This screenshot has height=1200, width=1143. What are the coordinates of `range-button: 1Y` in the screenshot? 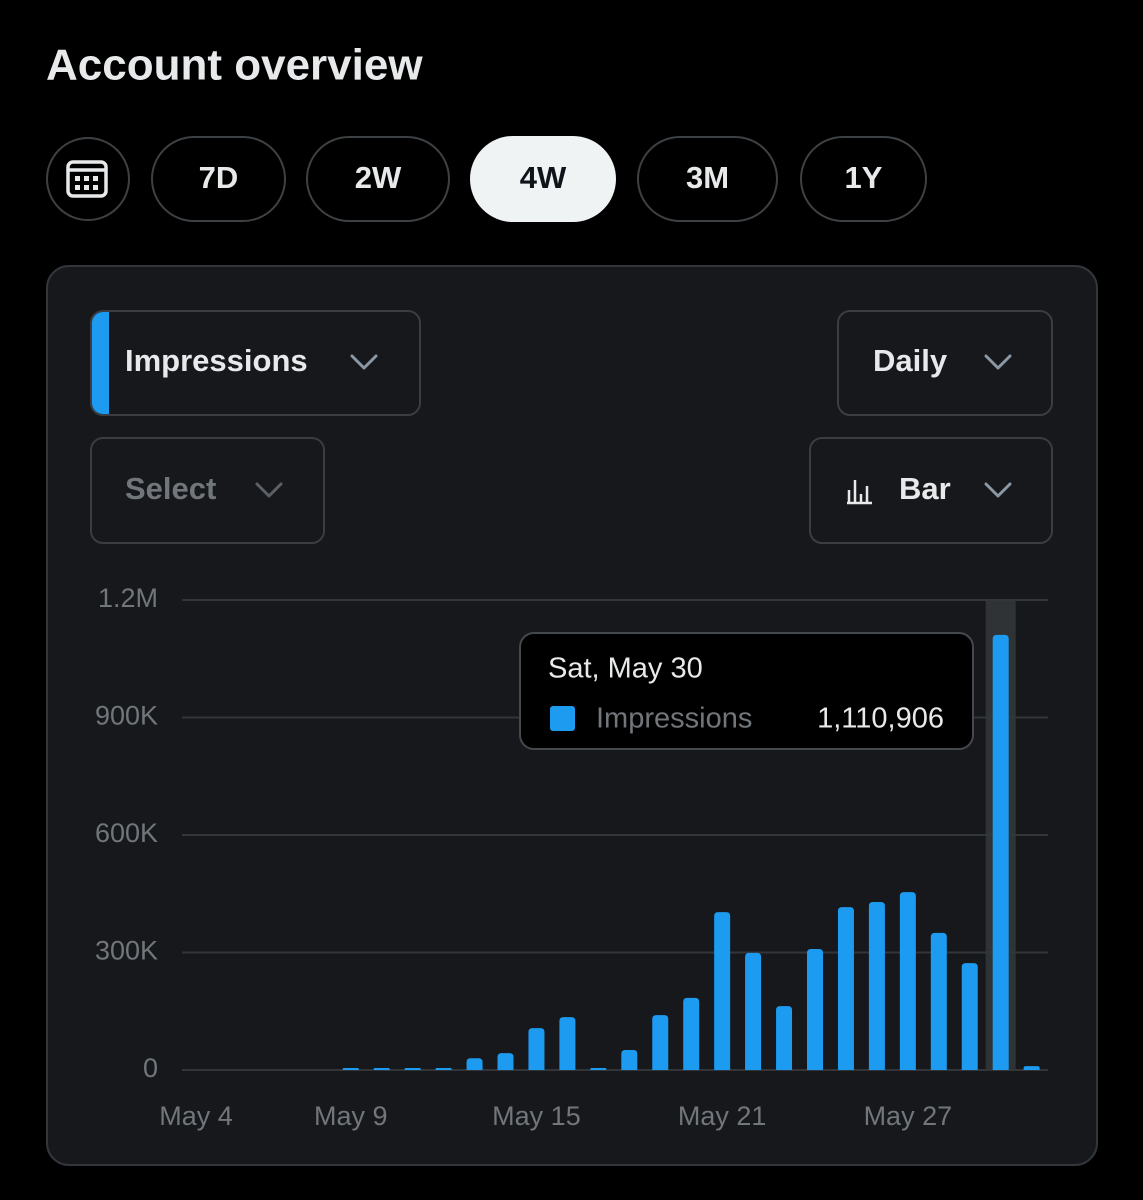 It's located at (863, 179).